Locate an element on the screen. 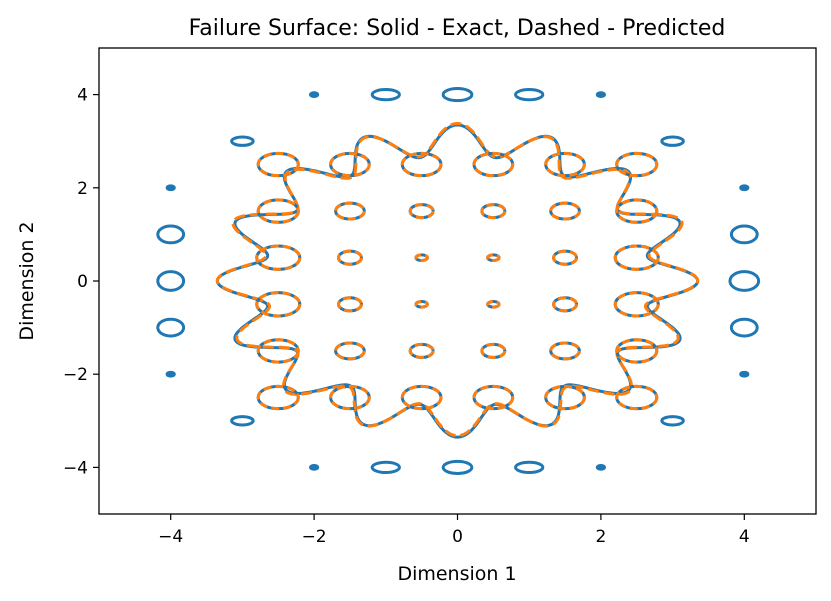 This screenshot has width=831, height=601. y-tick-label: 2 is located at coordinates (82, 189).